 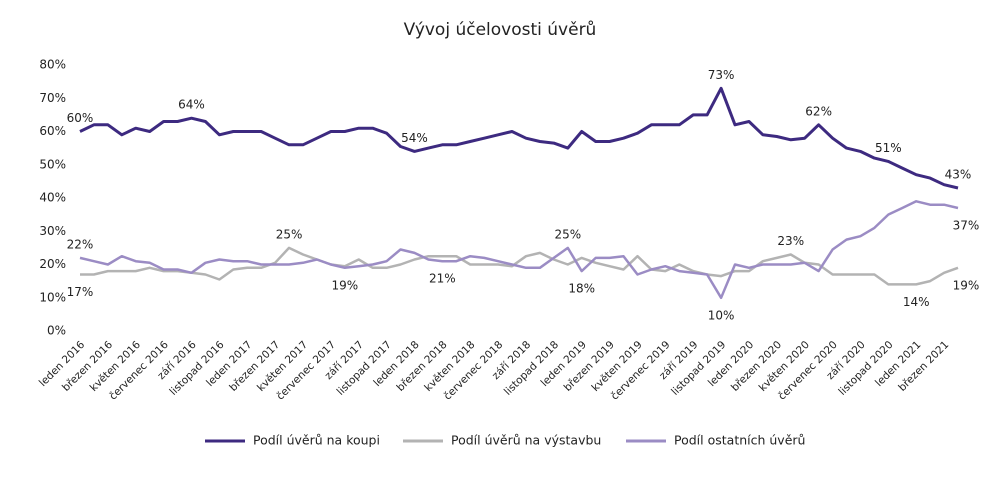 I want to click on legend-label: Podíl úvěrů na výstavbu, so click(x=526, y=440).